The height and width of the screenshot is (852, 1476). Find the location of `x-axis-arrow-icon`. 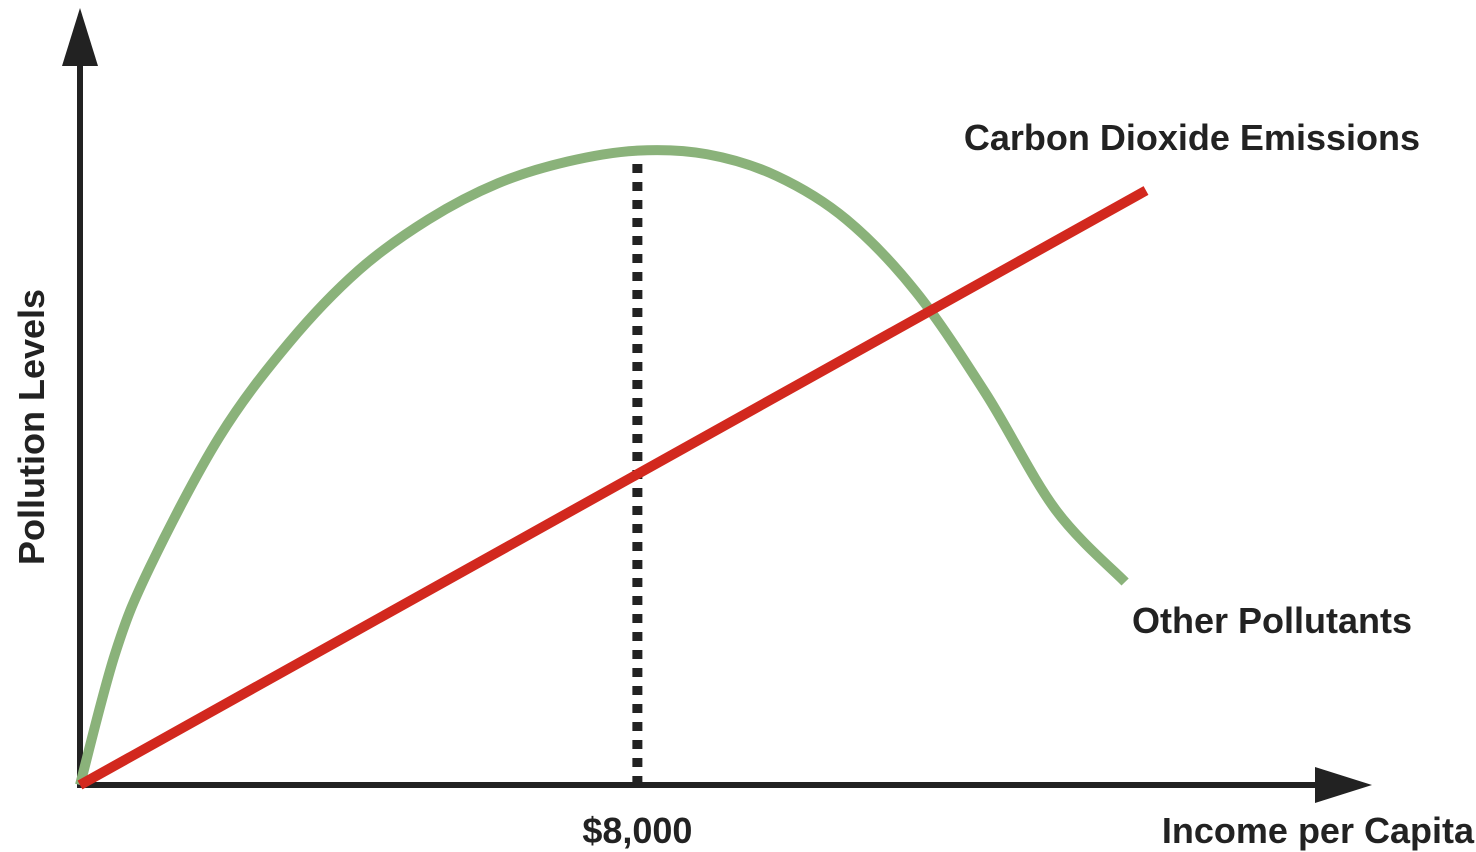

x-axis-arrow-icon is located at coordinates (1343, 785).